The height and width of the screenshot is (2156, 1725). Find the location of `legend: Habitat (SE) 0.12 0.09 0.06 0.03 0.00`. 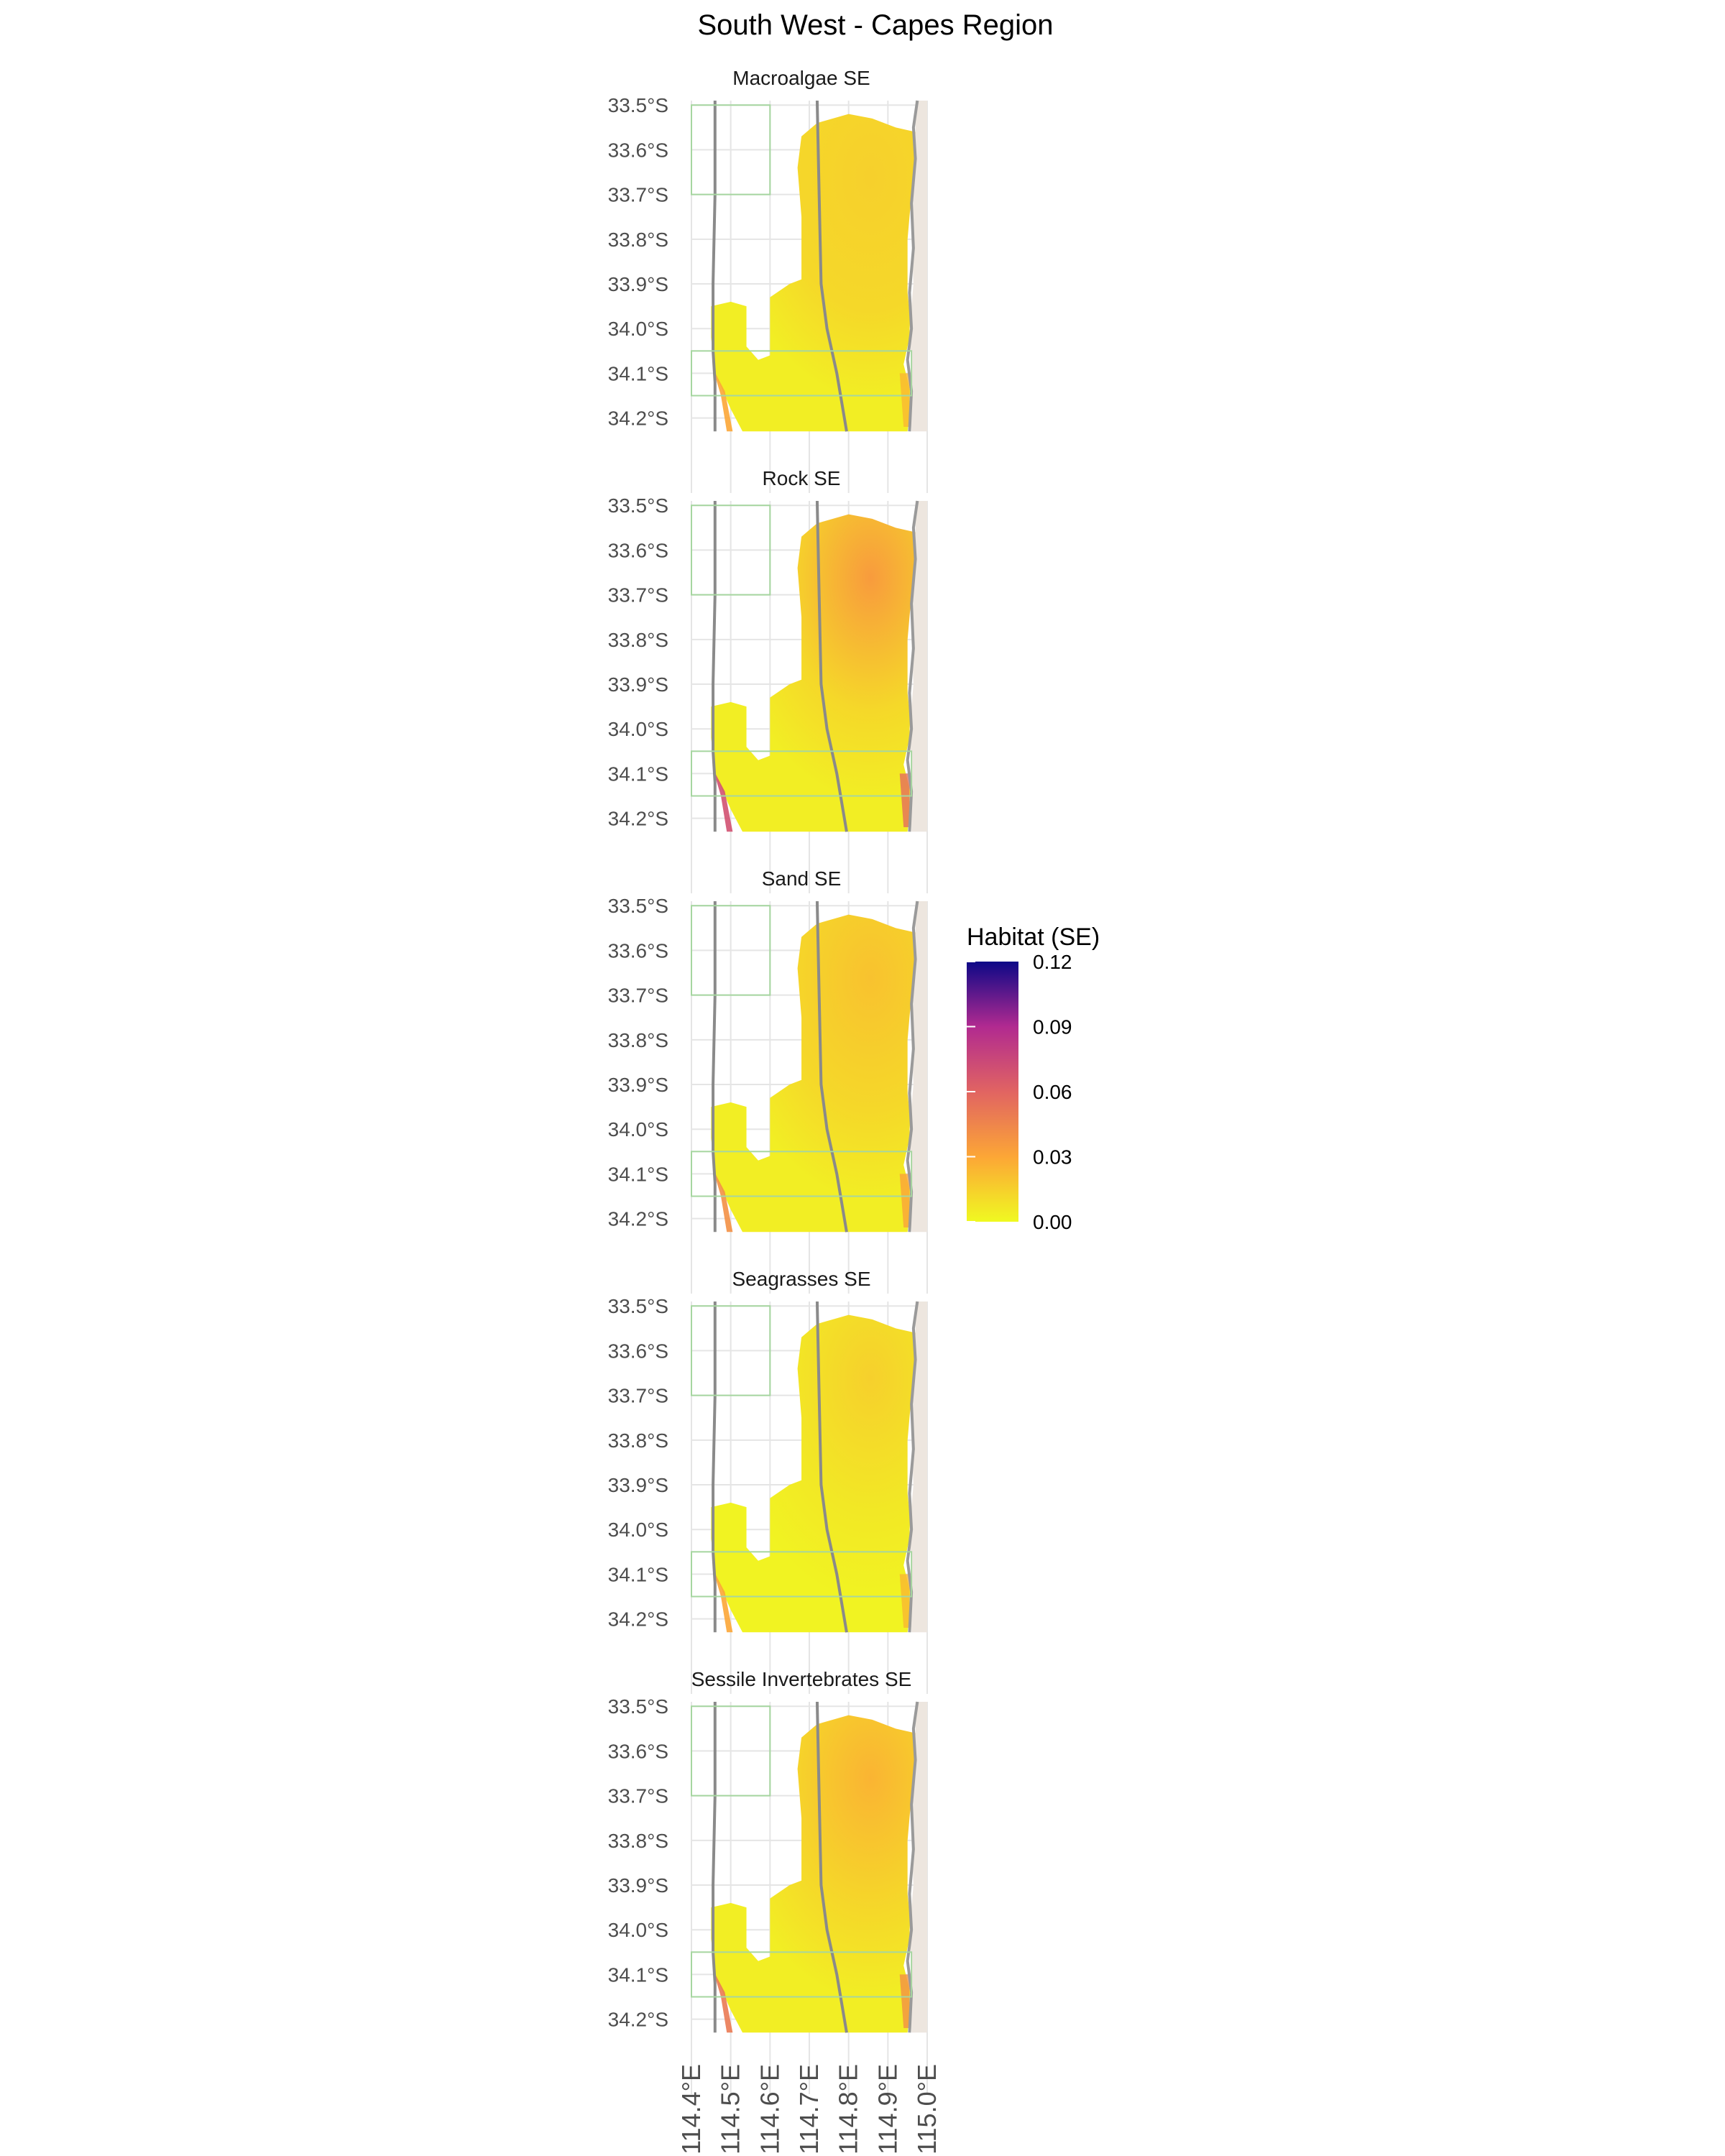

legend: Habitat (SE) 0.12 0.09 0.06 0.03 0.00 is located at coordinates (1033, 1078).